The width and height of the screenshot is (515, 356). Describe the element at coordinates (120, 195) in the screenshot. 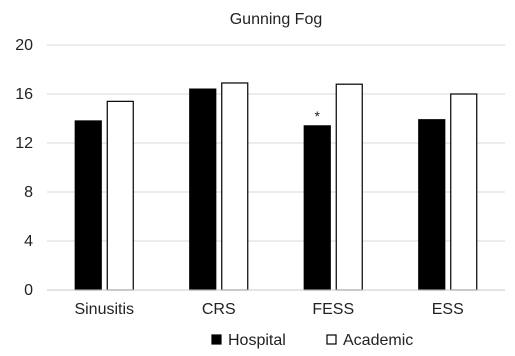

I see `bar-academic-sinusitis` at that location.